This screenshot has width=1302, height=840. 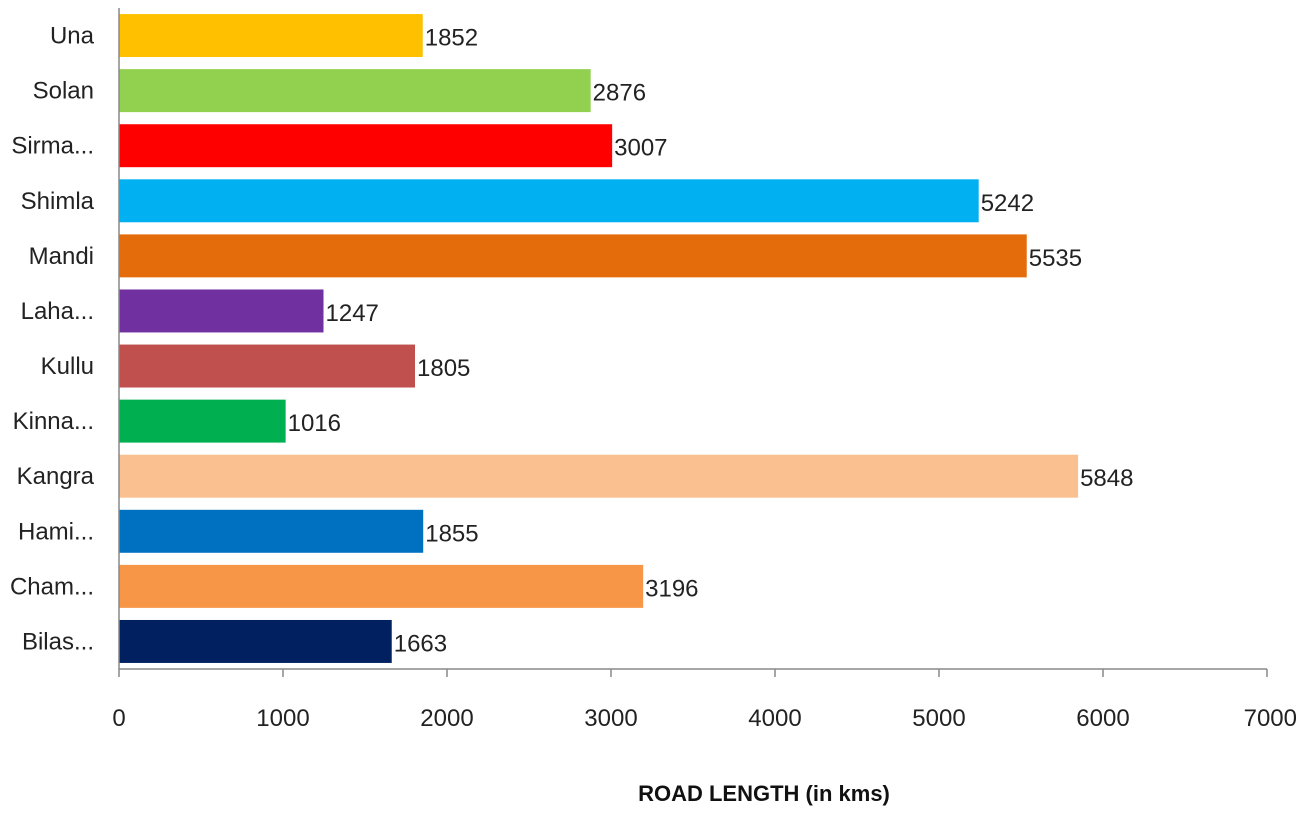 What do you see at coordinates (61, 256) in the screenshot?
I see `category-label-mandi: Mandi` at bounding box center [61, 256].